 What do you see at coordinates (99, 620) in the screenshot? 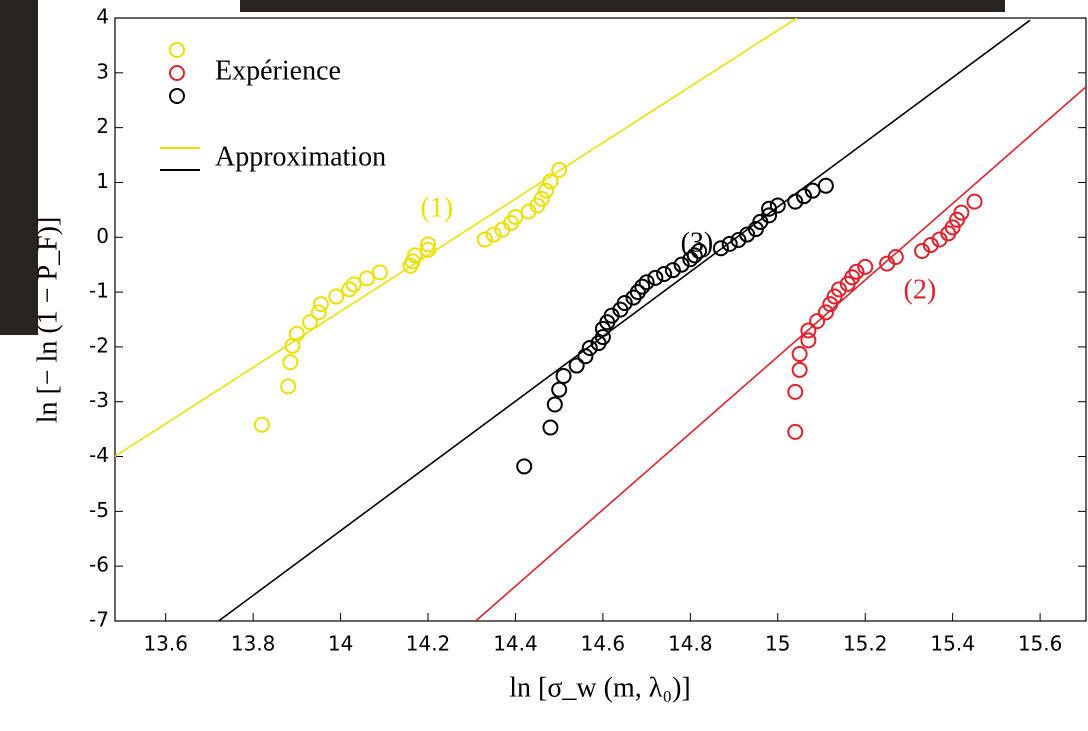
I see `y-tick-label: -7` at bounding box center [99, 620].